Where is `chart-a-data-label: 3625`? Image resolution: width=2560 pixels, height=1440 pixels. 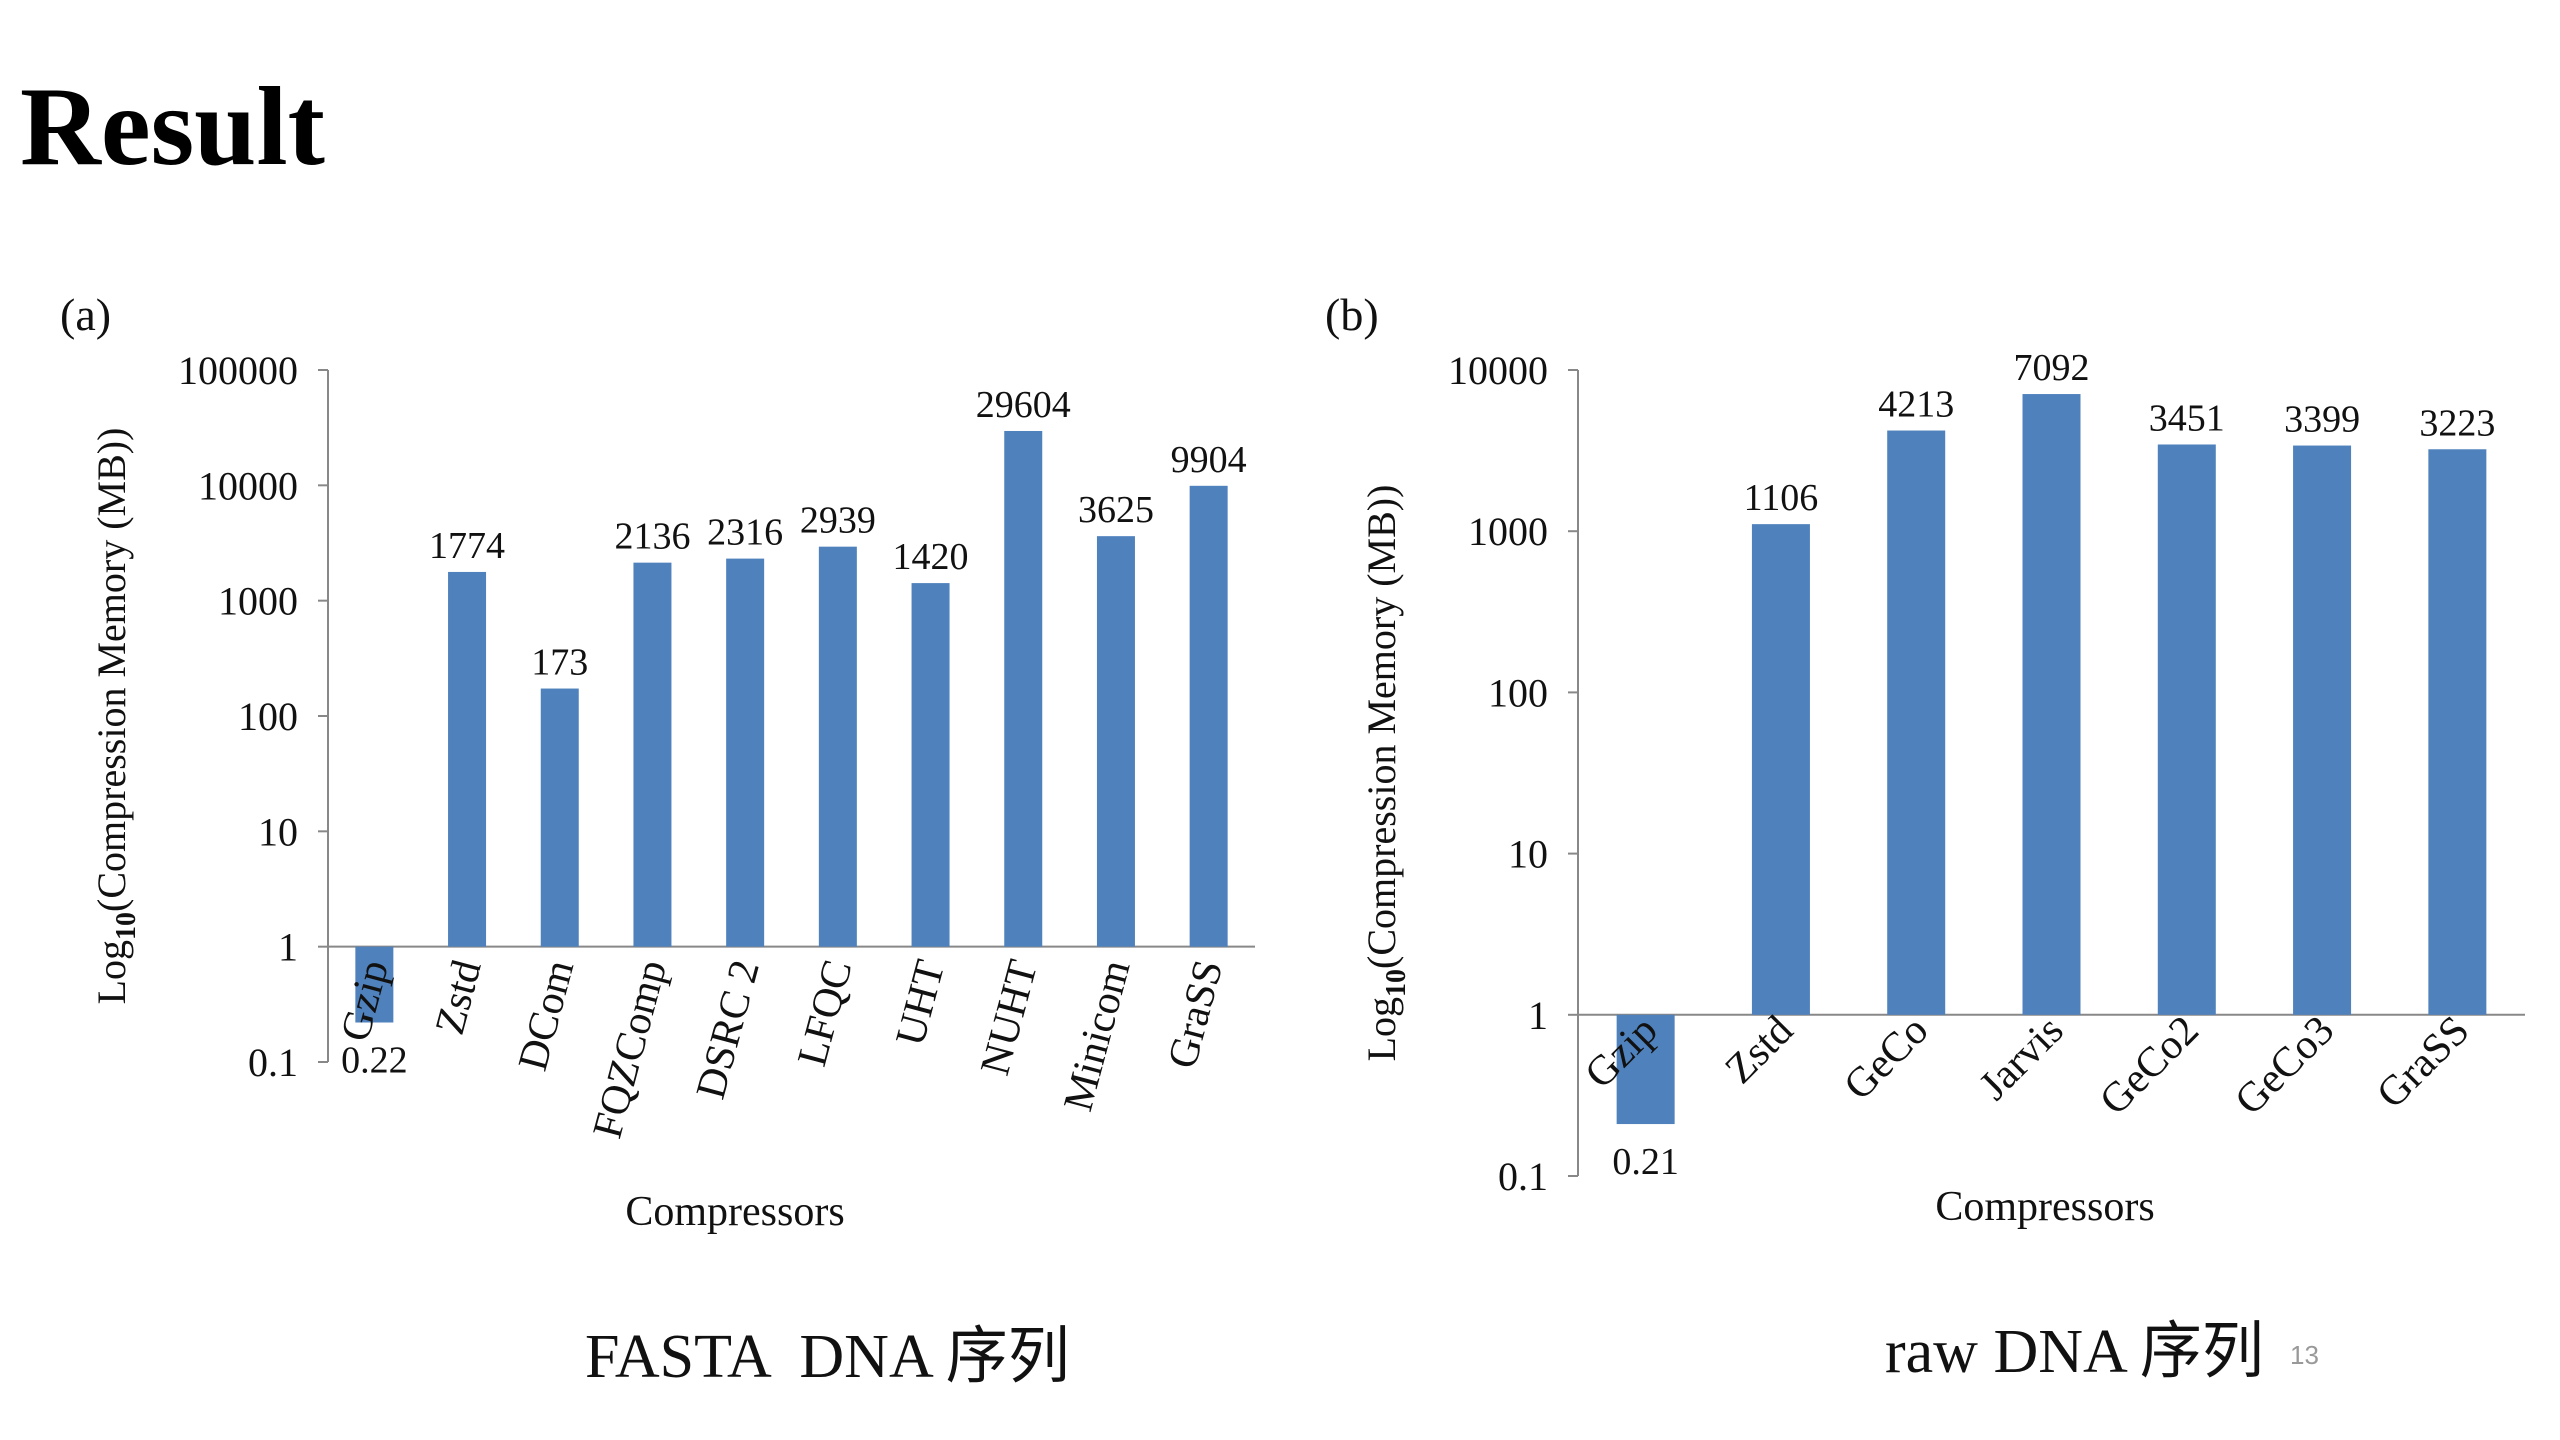
chart-a-data-label: 3625 is located at coordinates (1116, 510).